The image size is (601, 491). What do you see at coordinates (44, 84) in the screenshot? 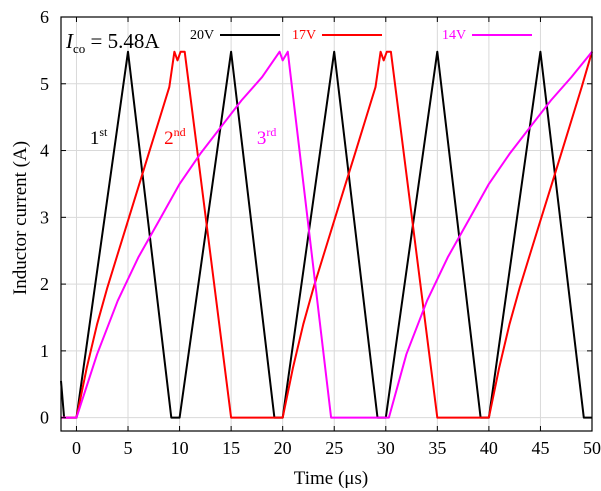
I see `y-tick-label: 5` at bounding box center [44, 84].